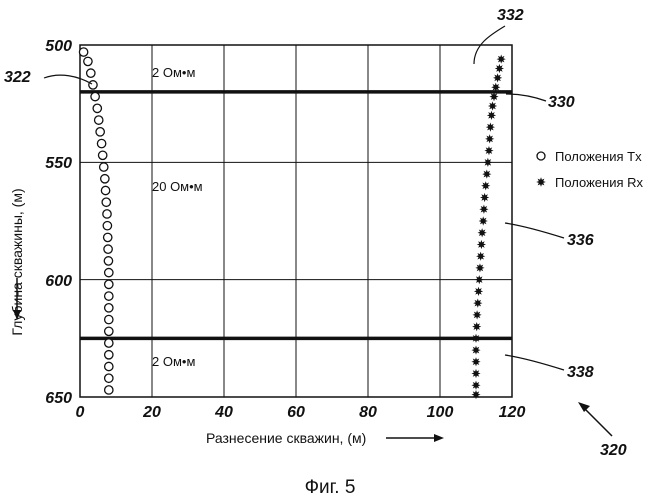 This screenshot has height=500, width=666. I want to click on reference-336: 336, so click(549, 236).